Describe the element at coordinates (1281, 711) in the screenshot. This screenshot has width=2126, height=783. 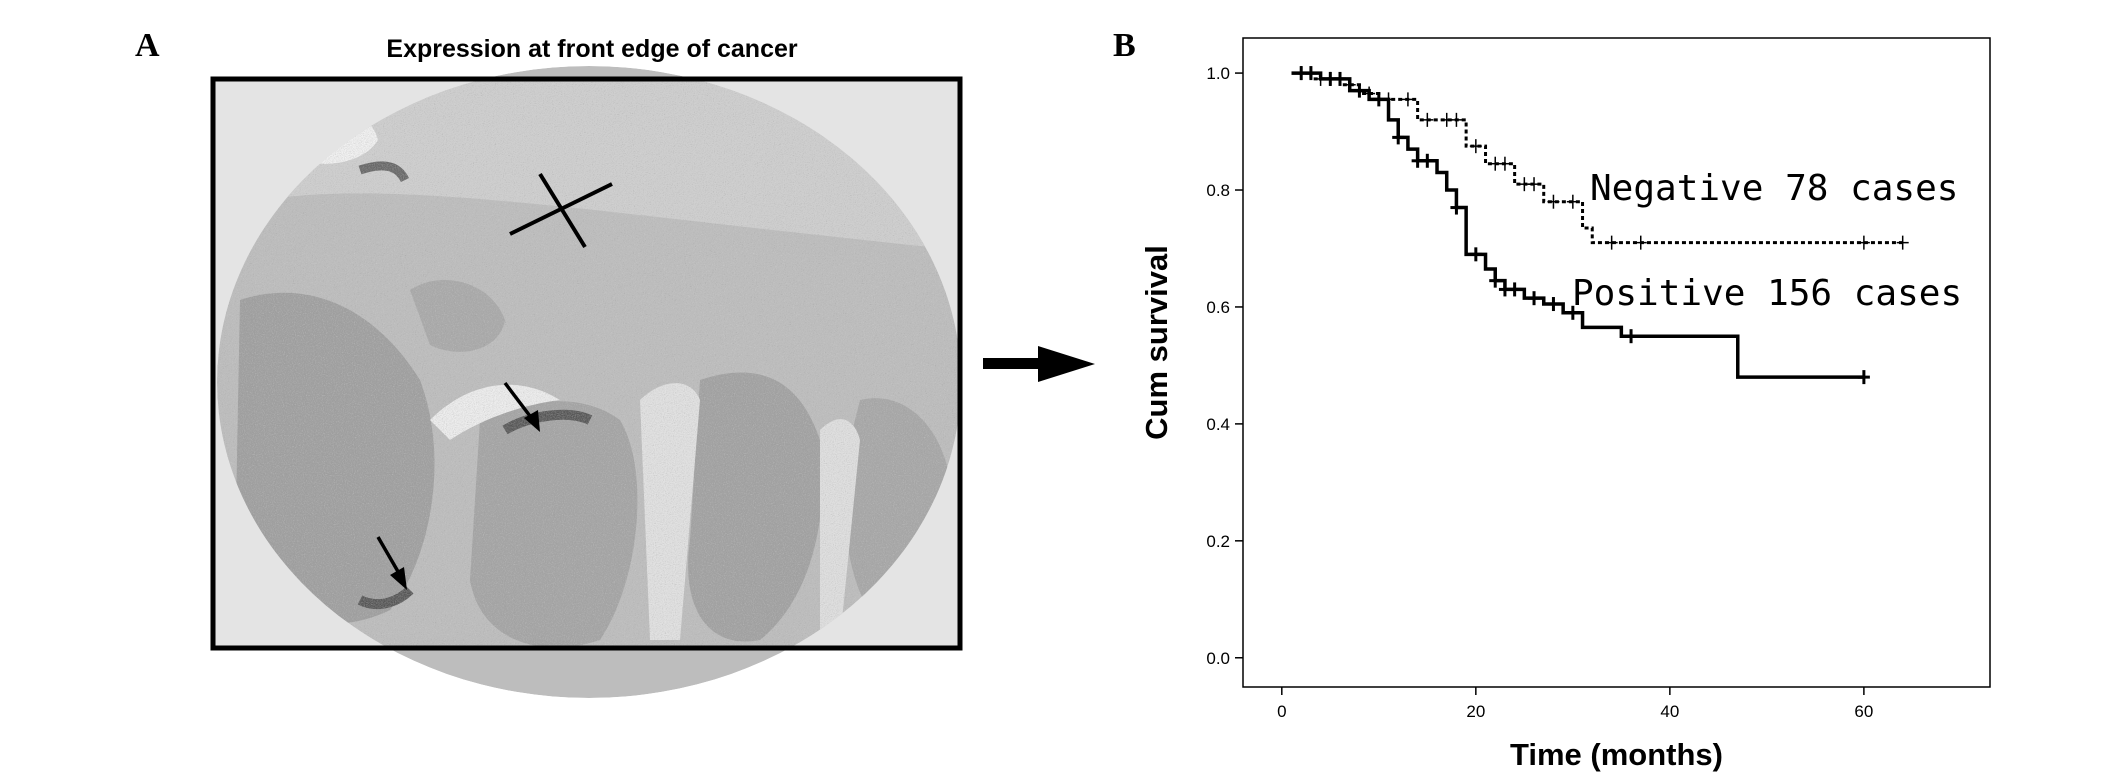
I see `x-tick-label: 0` at that location.